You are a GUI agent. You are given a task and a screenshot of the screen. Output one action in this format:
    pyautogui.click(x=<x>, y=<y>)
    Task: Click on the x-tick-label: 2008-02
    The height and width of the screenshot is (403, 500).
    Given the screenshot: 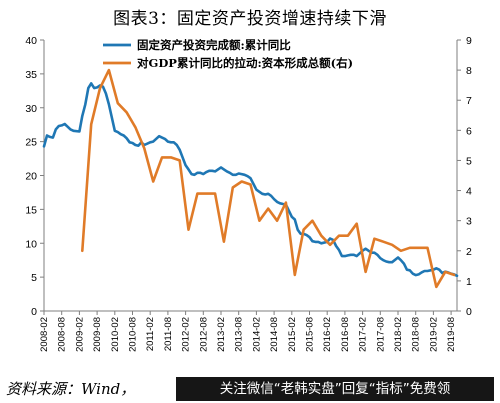 What is the action you would take?
    pyautogui.click(x=44, y=334)
    